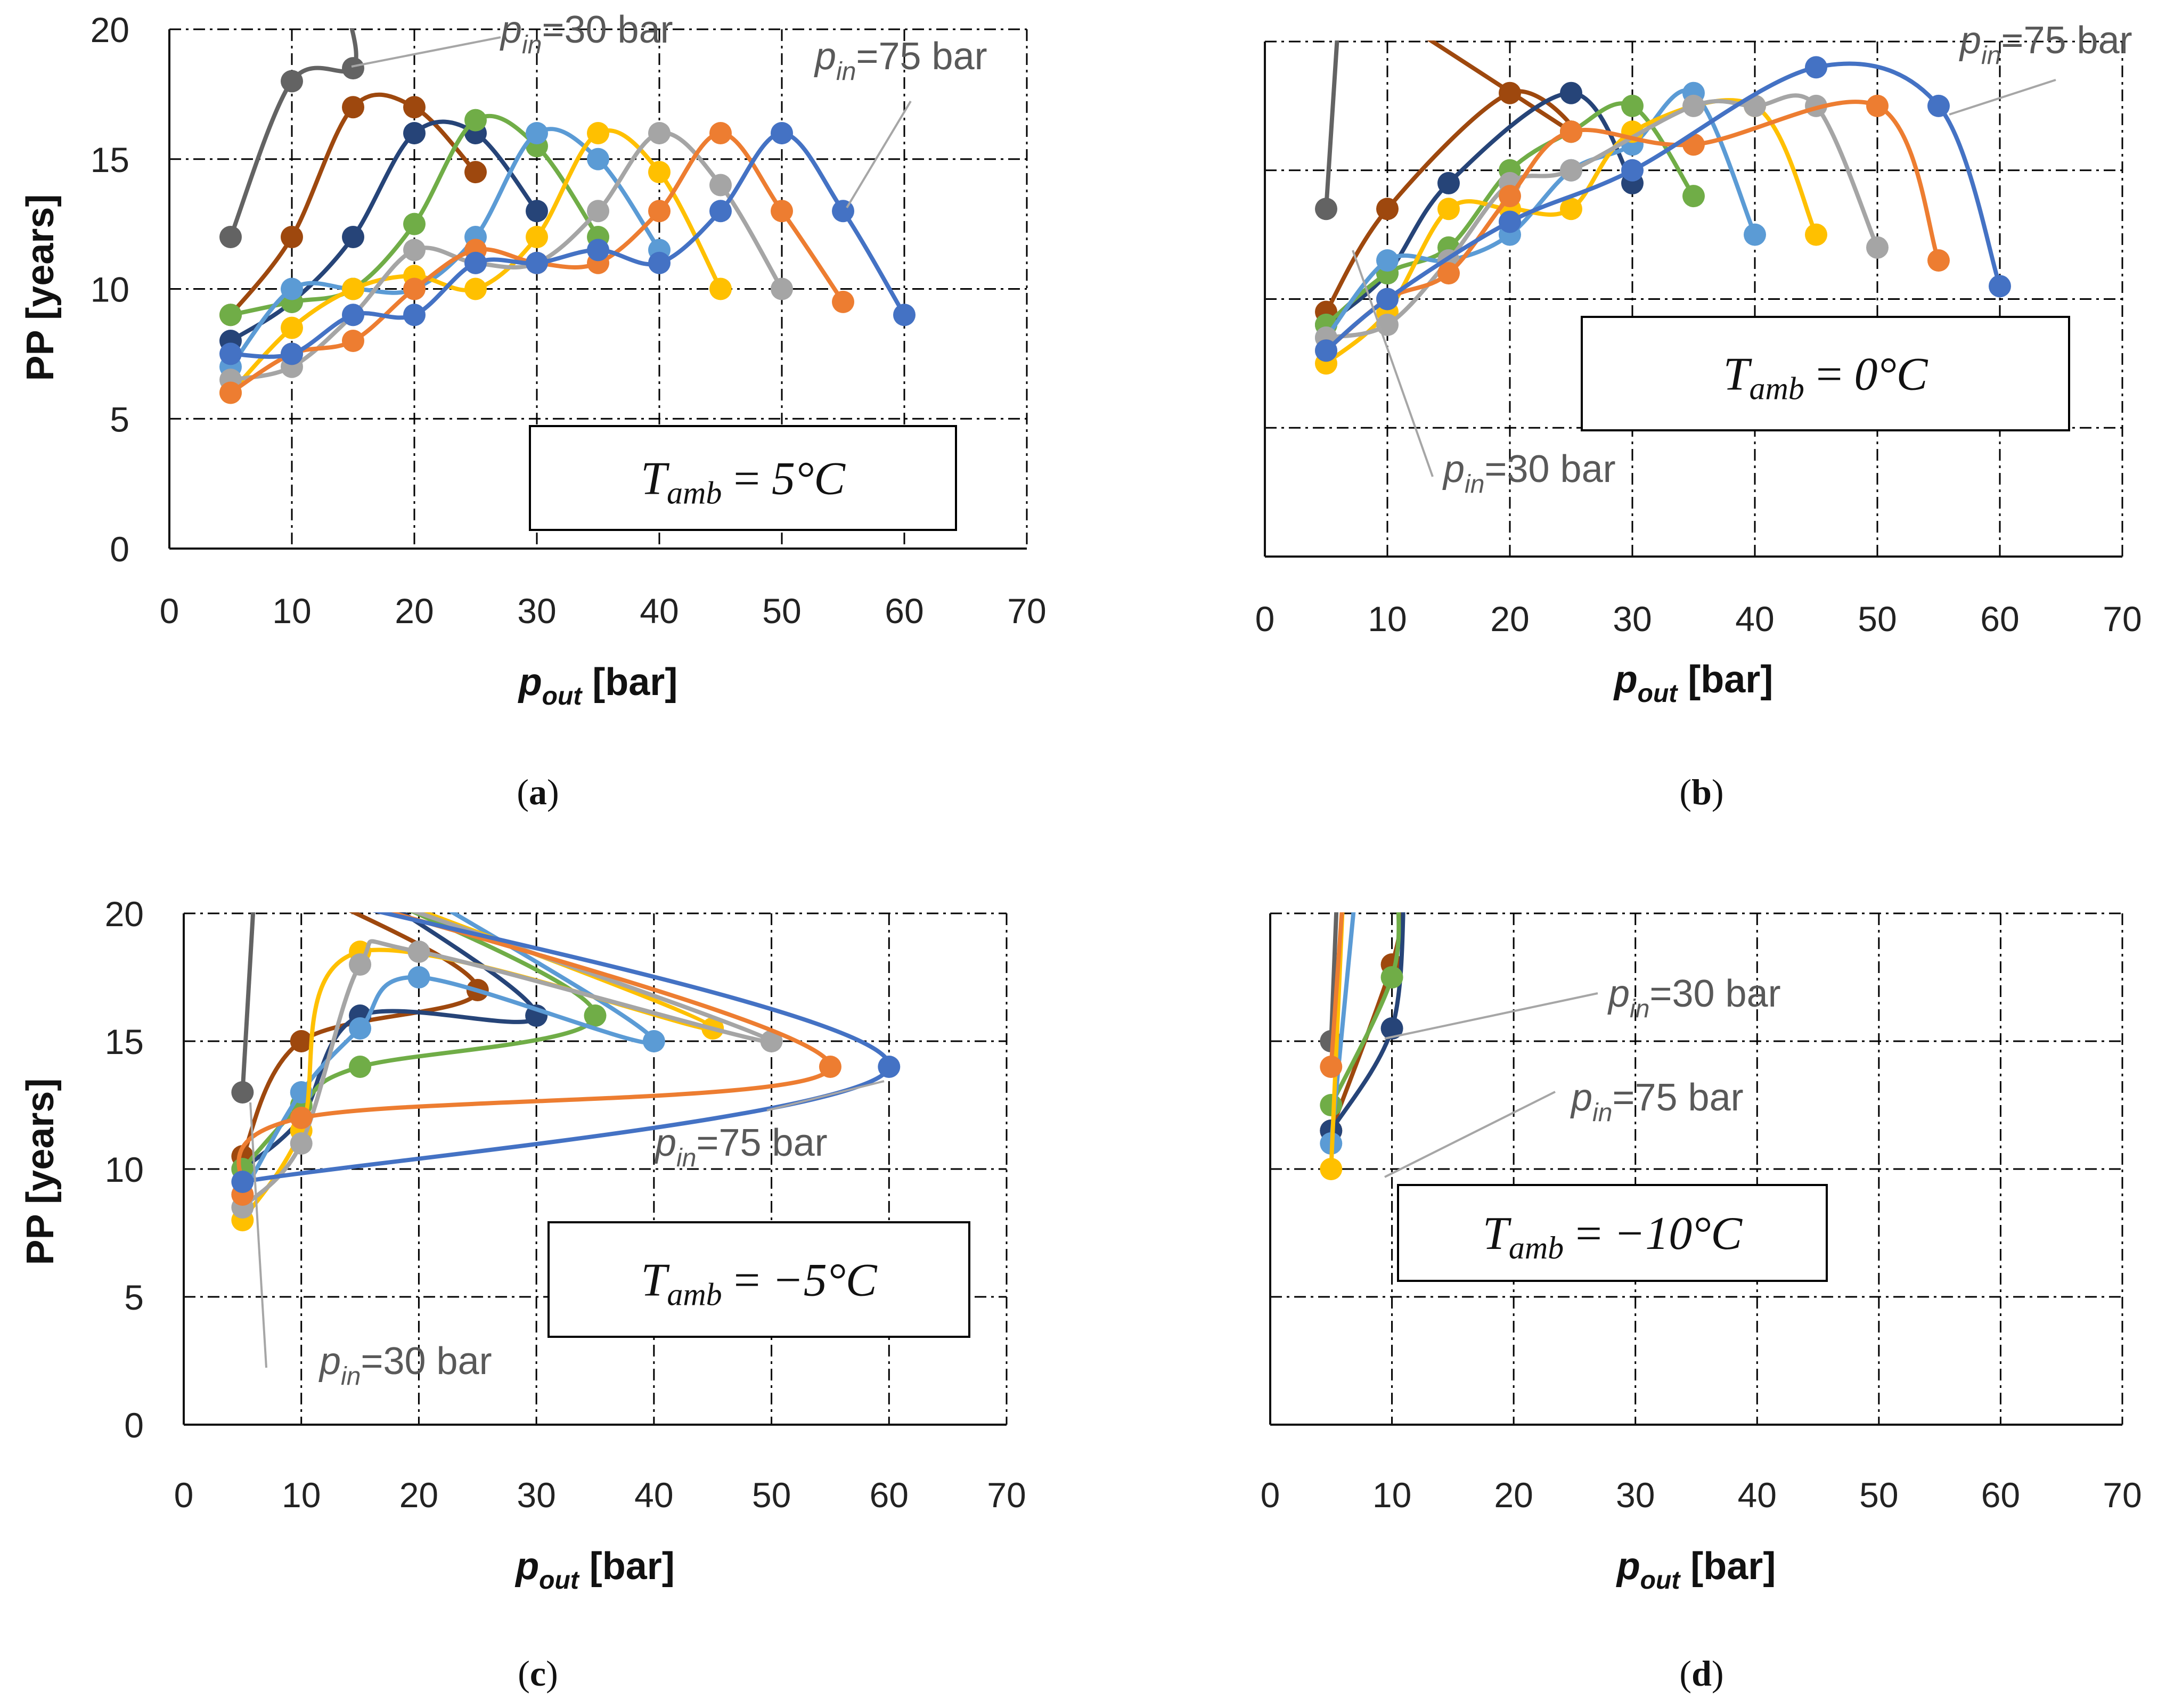 The height and width of the screenshot is (1708, 2174). I want to click on panel-caption-letter: d, so click(1702, 1674).